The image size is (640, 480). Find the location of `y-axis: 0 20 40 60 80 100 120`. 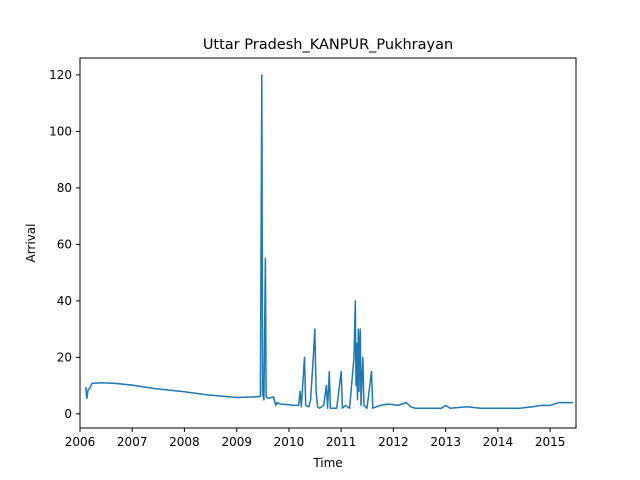

y-axis: 0 20 40 60 80 100 120 is located at coordinates (64, 244).